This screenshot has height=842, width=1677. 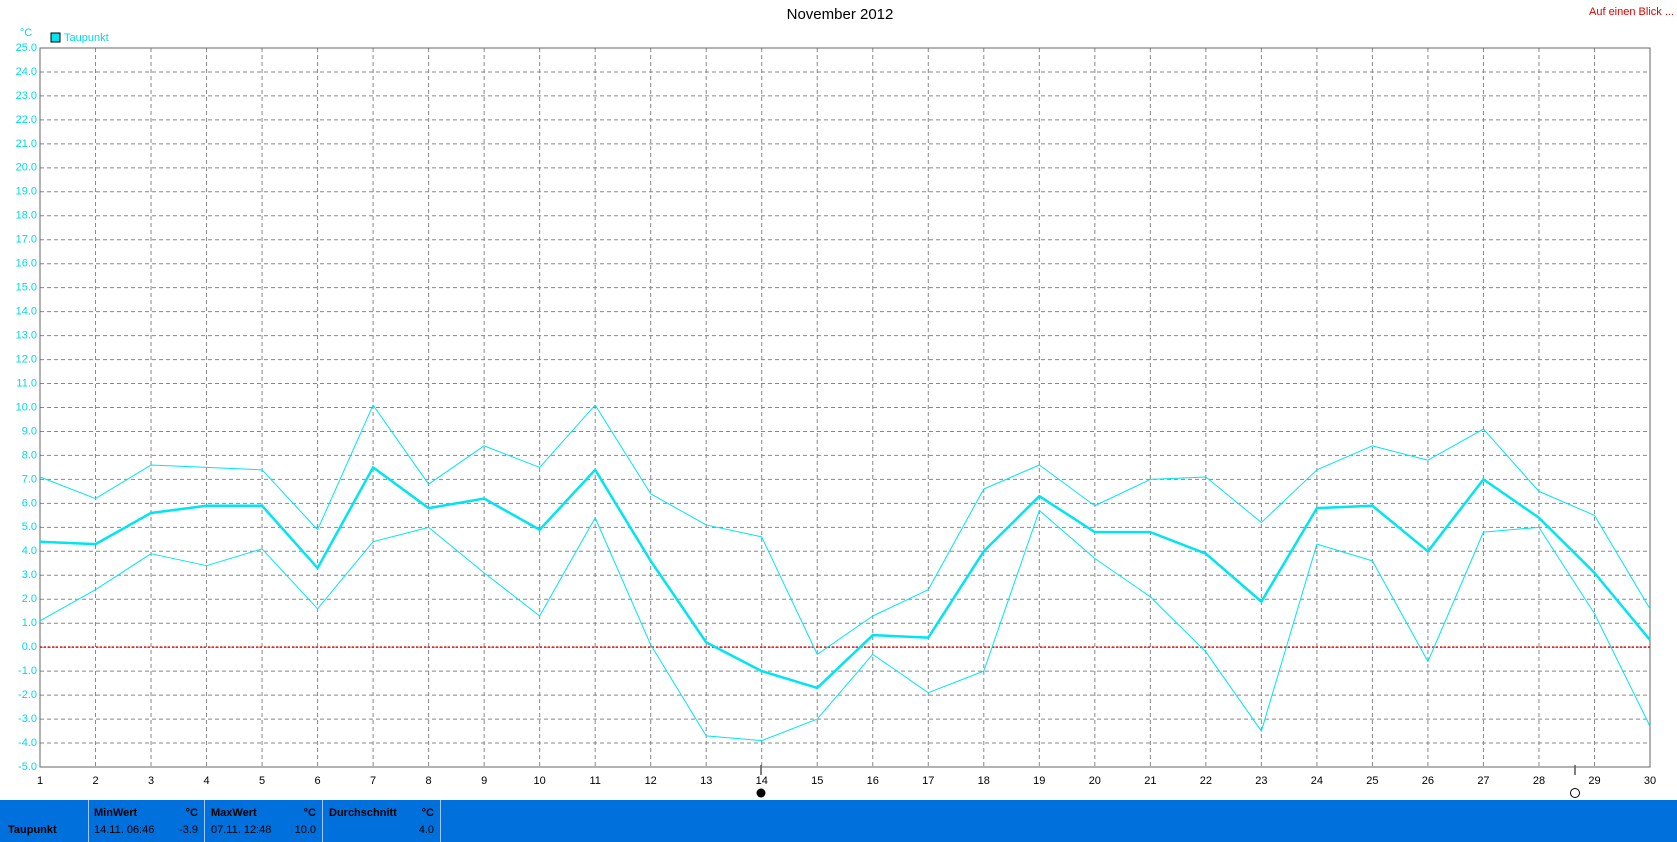 I want to click on y-tick-label: 19.0, so click(x=26, y=192).